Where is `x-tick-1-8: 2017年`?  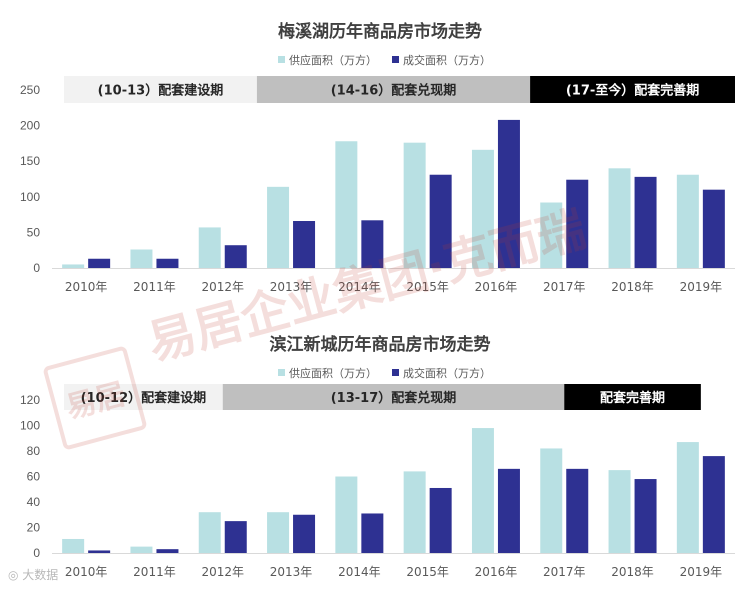 x-tick-1-8: 2017年 is located at coordinates (564, 287).